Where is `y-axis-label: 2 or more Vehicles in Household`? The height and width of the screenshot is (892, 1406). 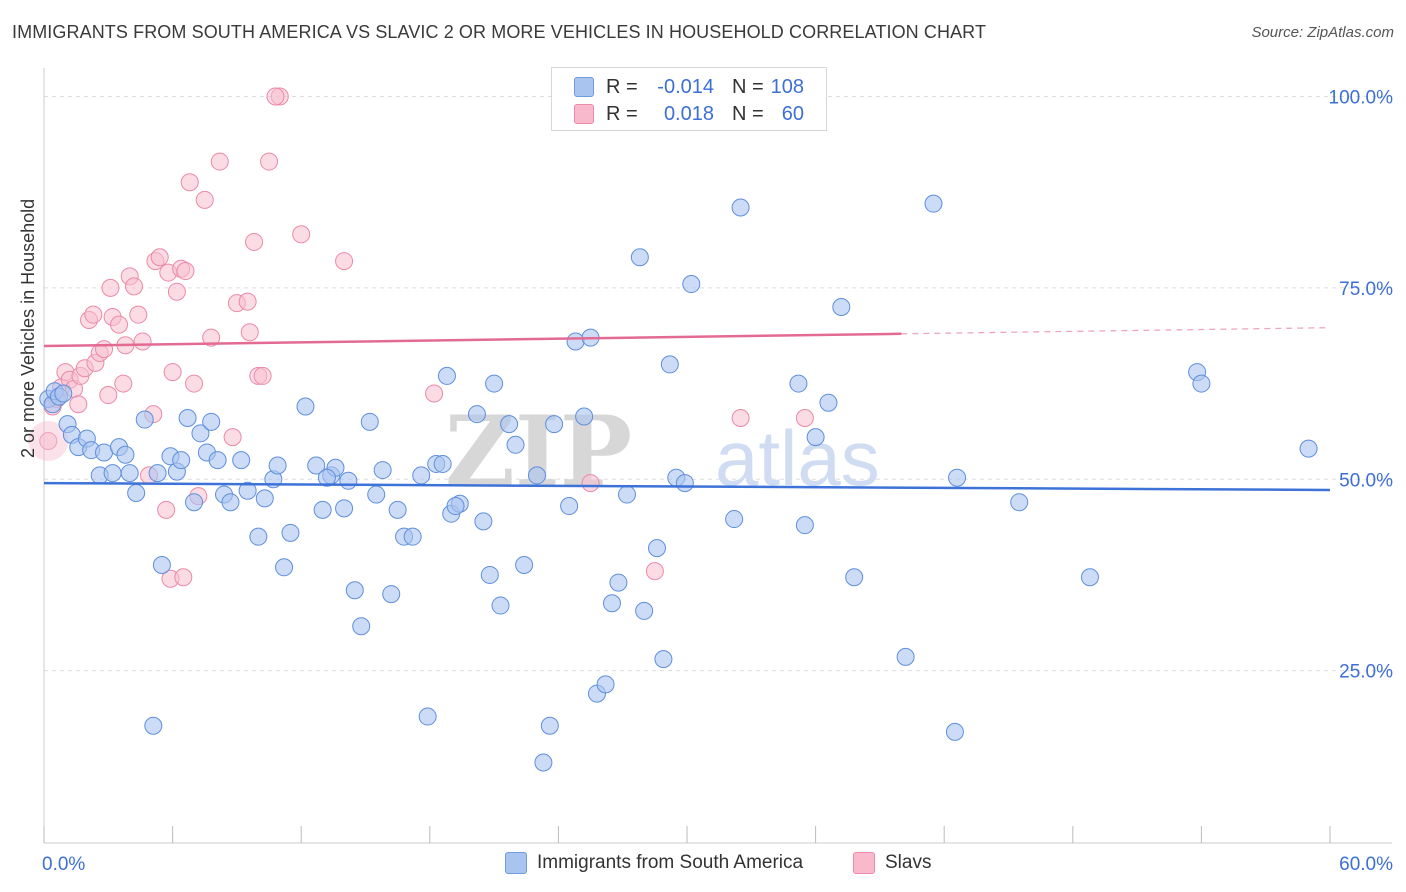
y-axis-label: 2 or more Vehicles in Household is located at coordinates (28, 328).